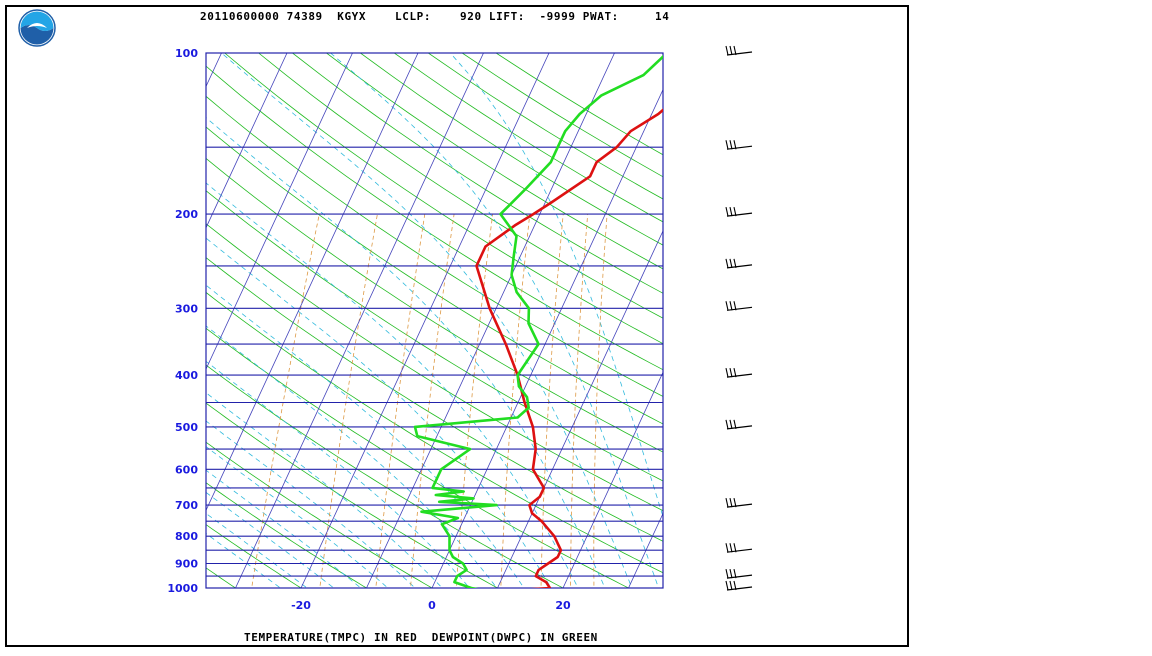 The image size is (1152, 656). I want to click on pressure-tick-label: 1000, so click(182, 588).